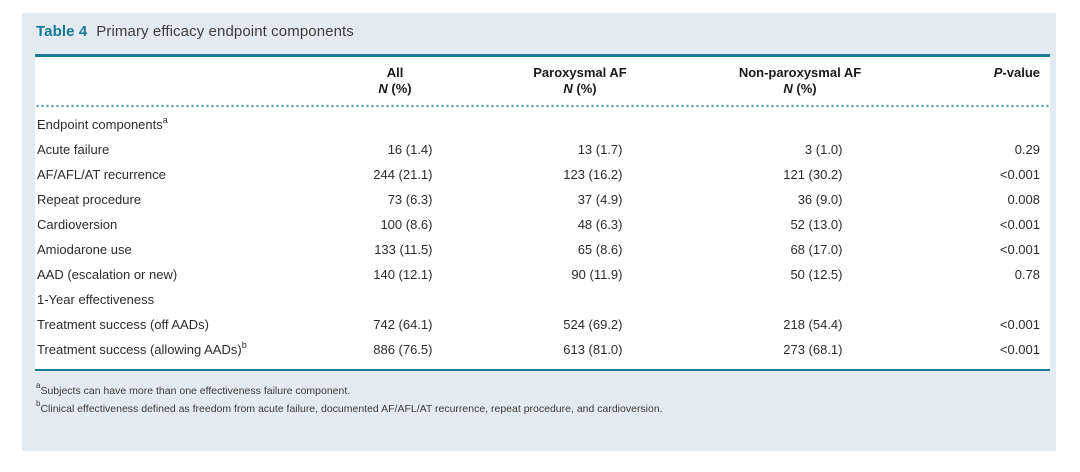 The height and width of the screenshot is (472, 1080). I want to click on table-number: Table 4, so click(62, 31).